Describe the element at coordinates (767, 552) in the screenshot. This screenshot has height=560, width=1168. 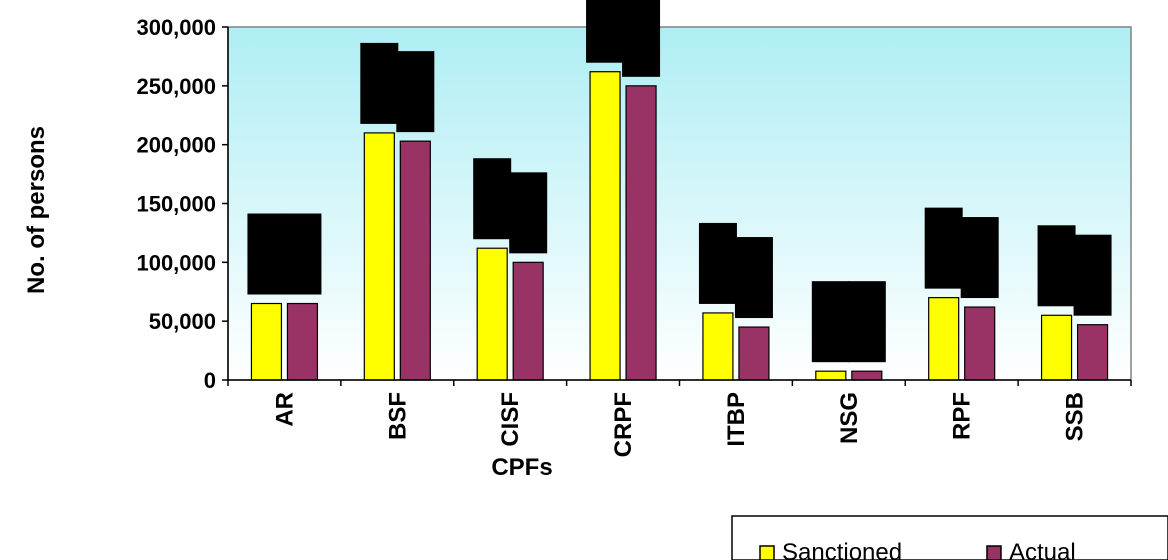
I see `legend-swatch-sanctioned` at that location.